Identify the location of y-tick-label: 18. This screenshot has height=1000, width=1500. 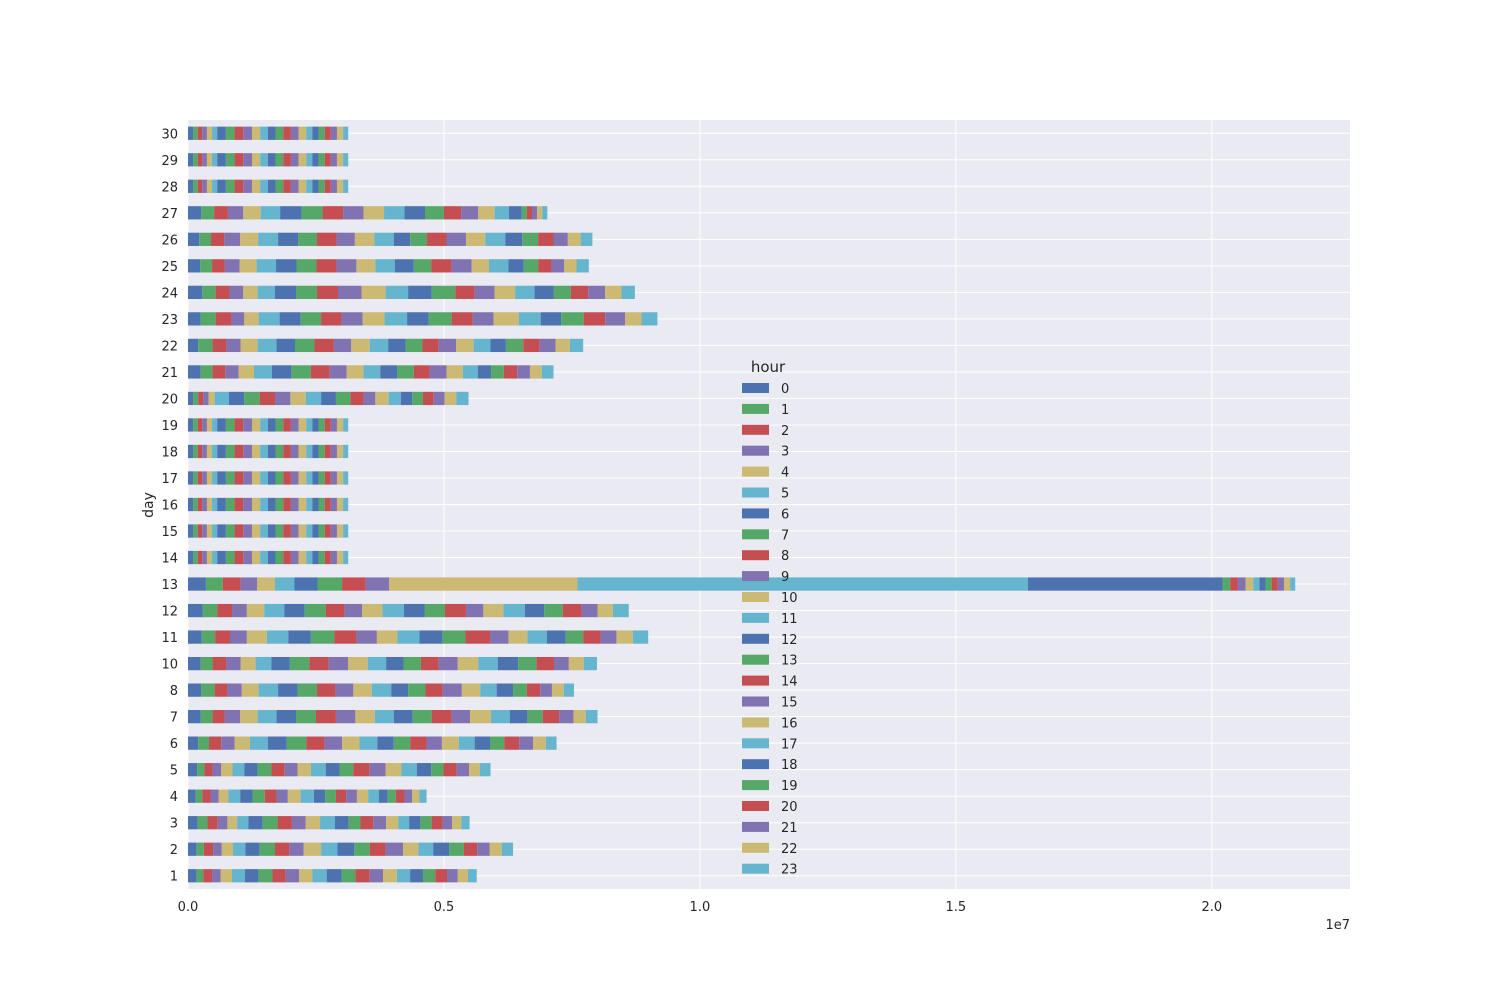
(169, 452).